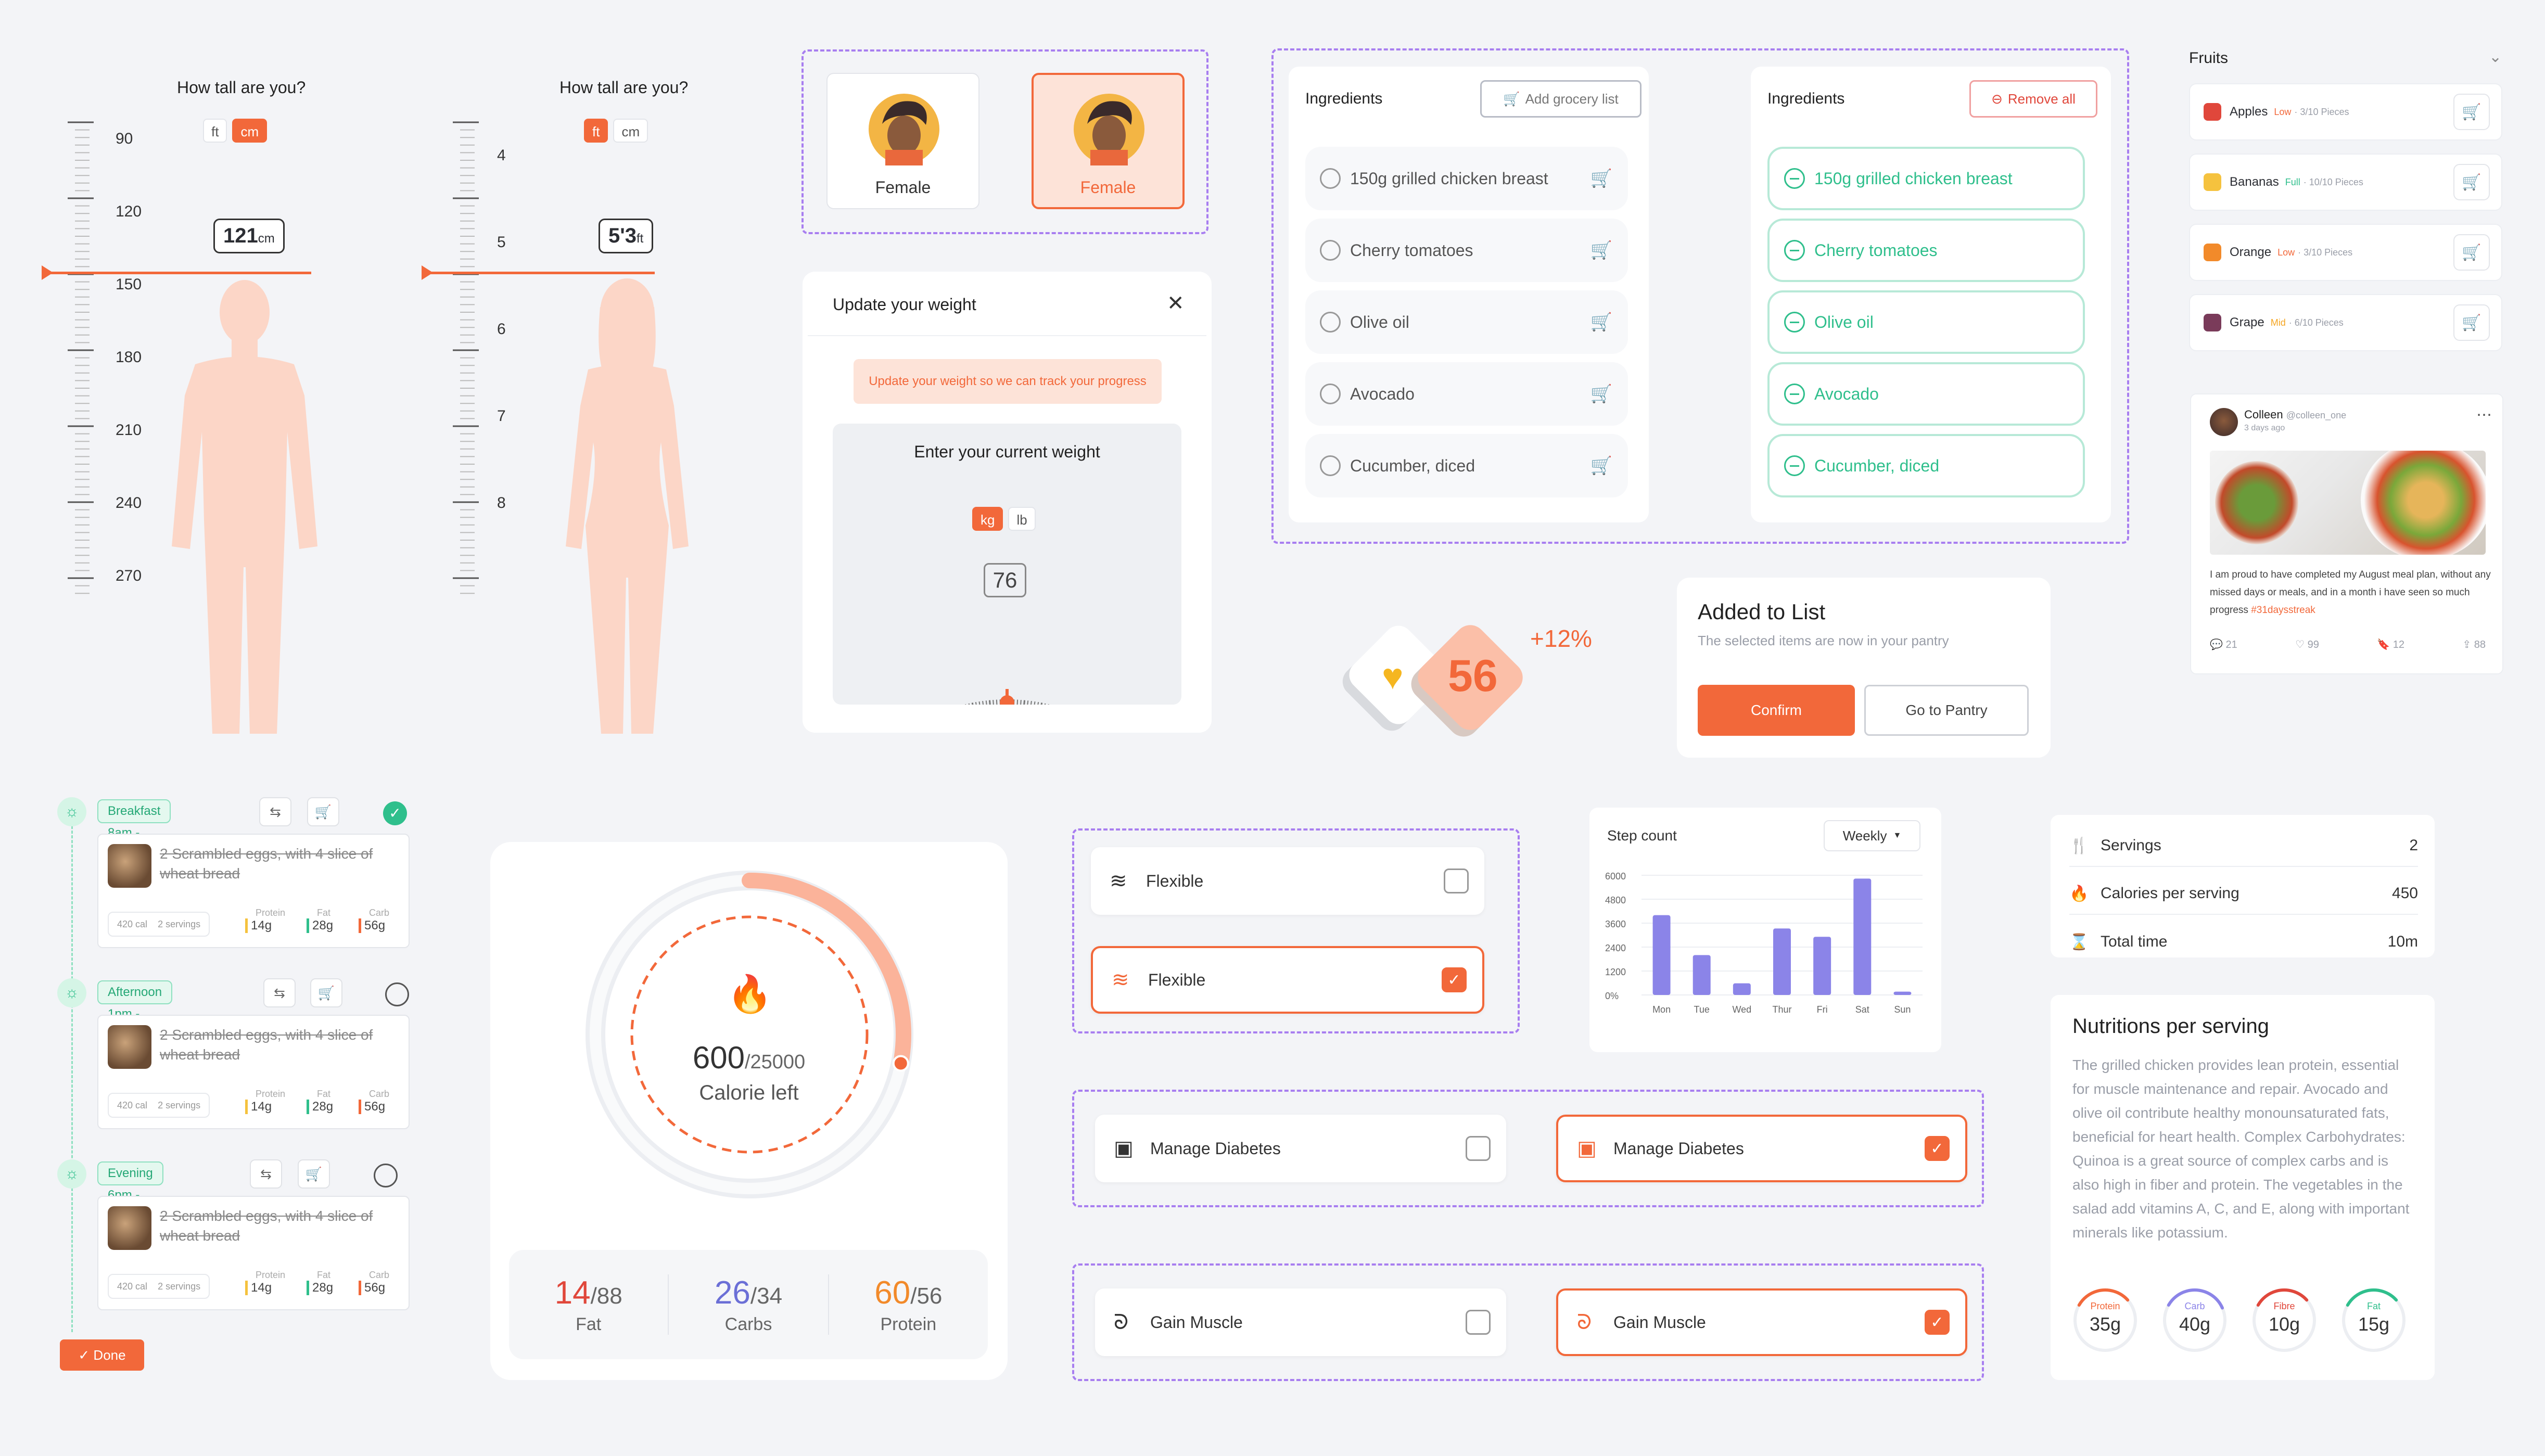  What do you see at coordinates (1176, 303) in the screenshot?
I see `close-icon: ✕` at bounding box center [1176, 303].